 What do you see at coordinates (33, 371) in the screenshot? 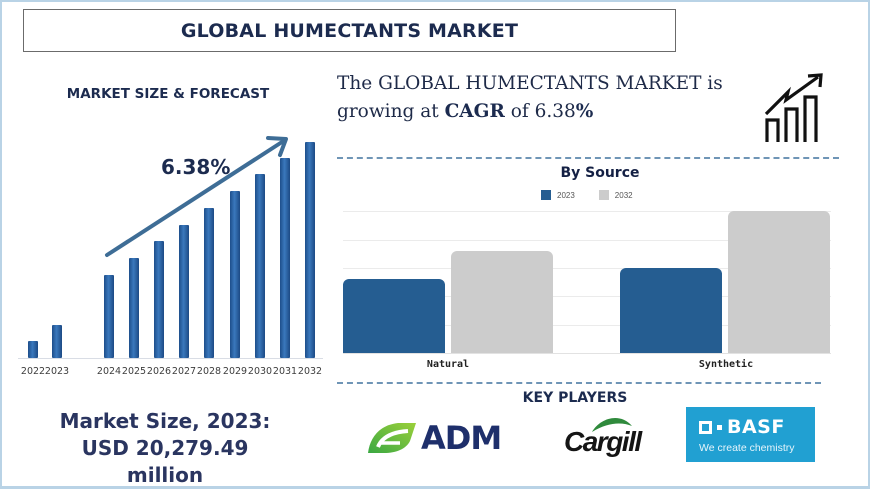
I see `year-label: 2022` at bounding box center [33, 371].